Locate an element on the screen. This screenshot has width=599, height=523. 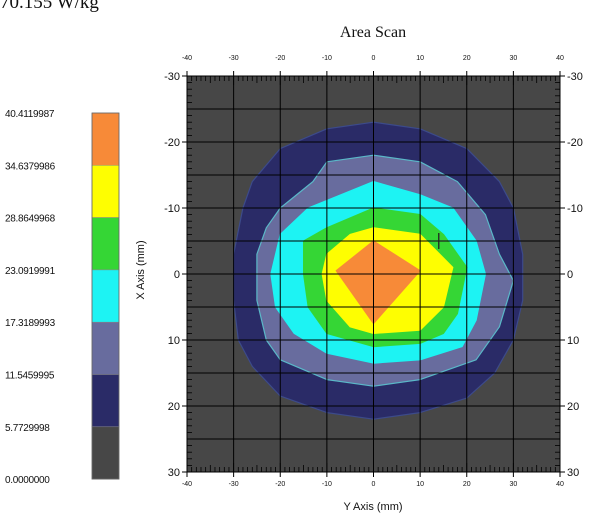
y-tick-label-left: -30 is located at coordinates (172, 77).